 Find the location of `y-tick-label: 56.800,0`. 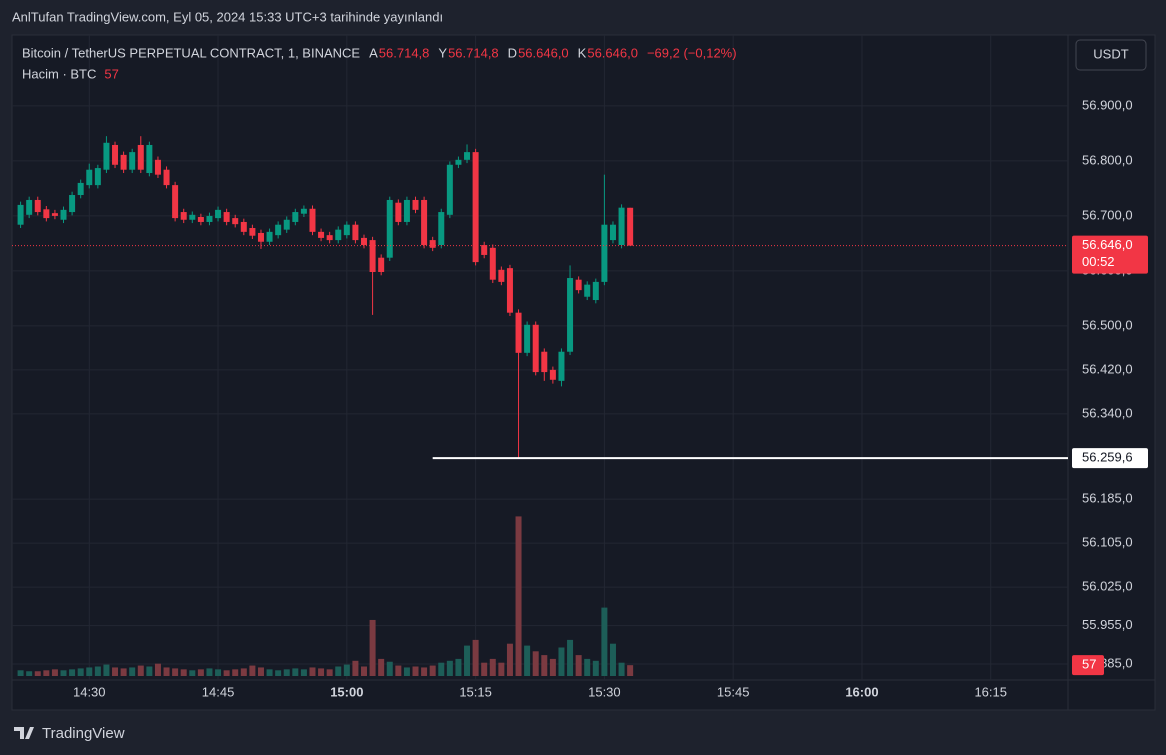

y-tick-label: 56.800,0 is located at coordinates (1107, 159).